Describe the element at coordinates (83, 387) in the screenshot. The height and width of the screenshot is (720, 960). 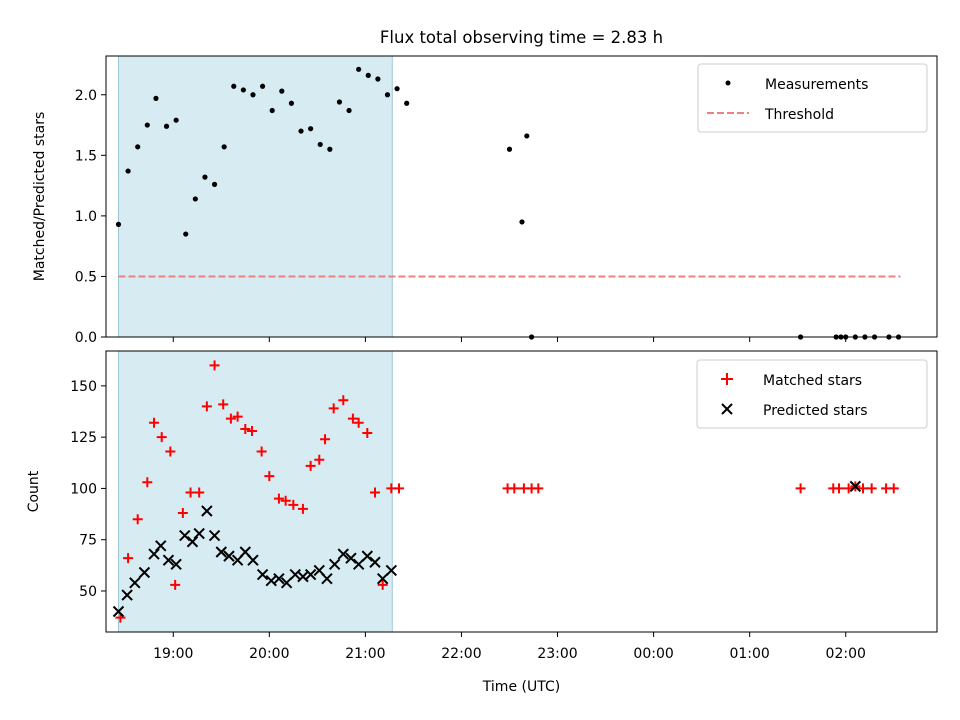
I see `y-tick-label: 150` at that location.